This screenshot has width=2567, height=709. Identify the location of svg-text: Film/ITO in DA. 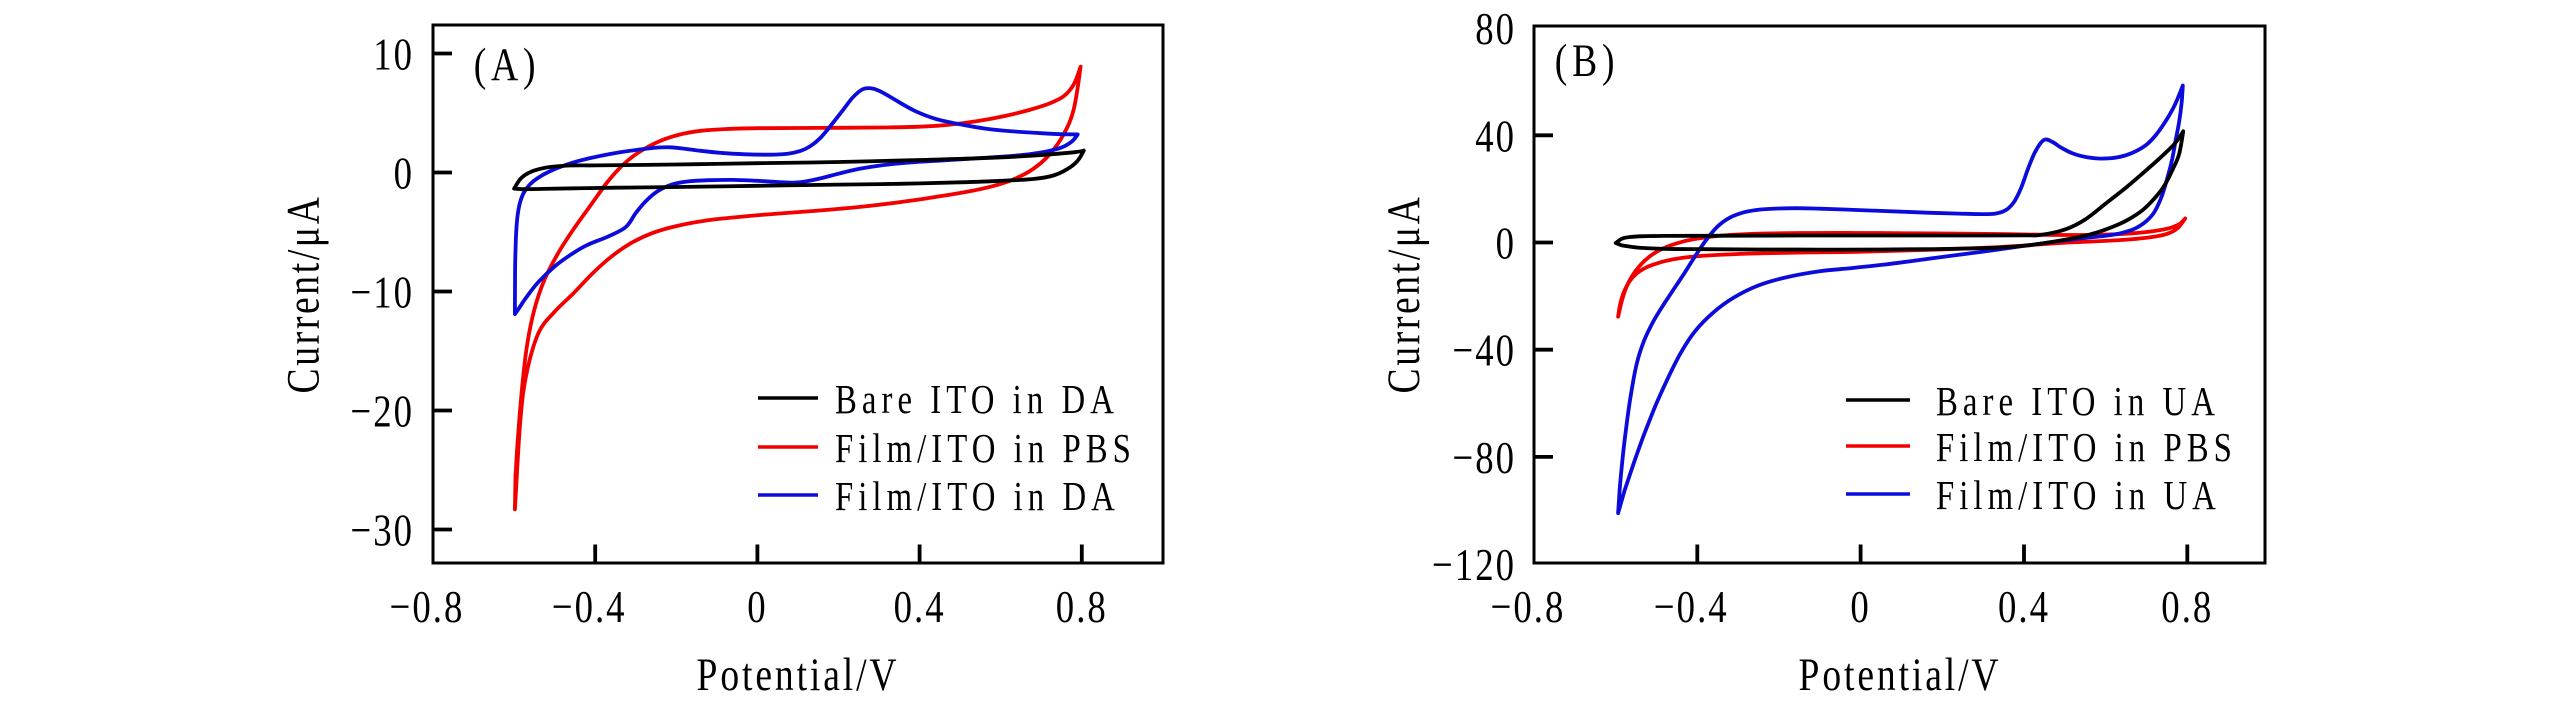
(977, 497).